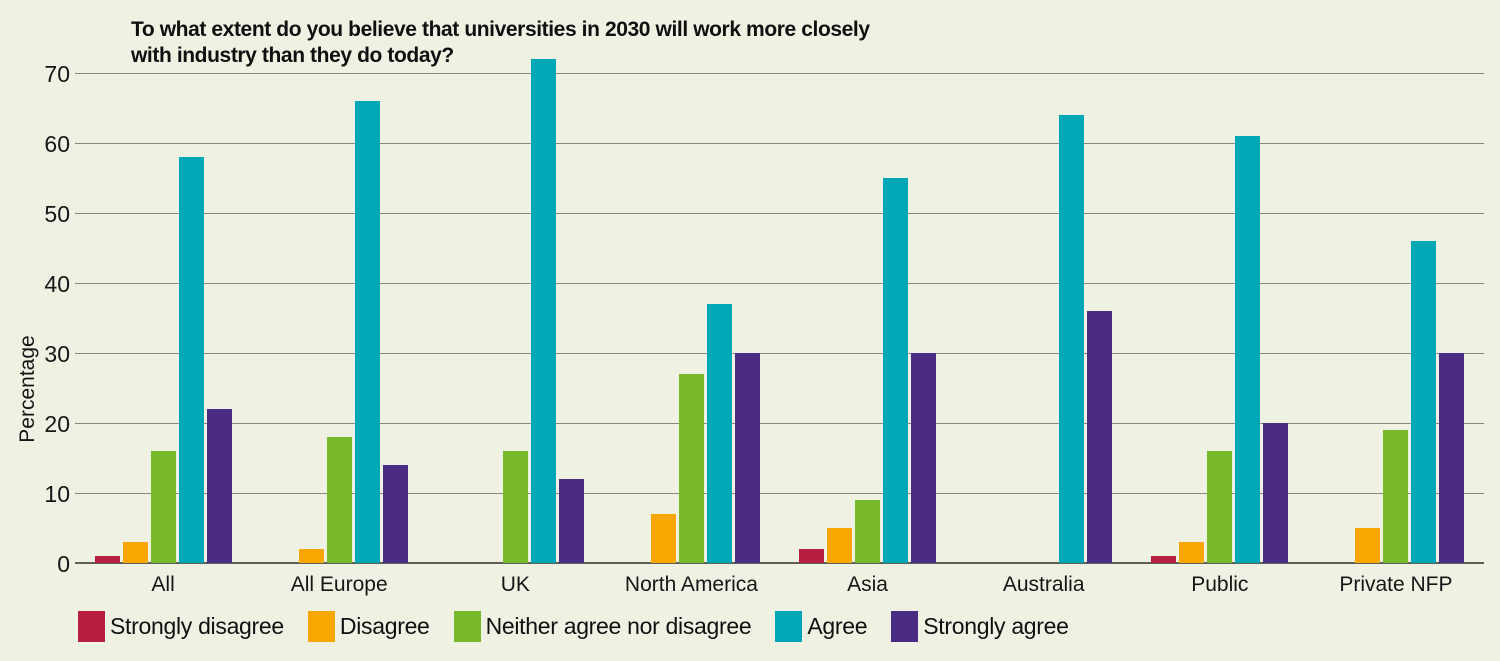  I want to click on legend-label-disagree: Disagree, so click(384, 626).